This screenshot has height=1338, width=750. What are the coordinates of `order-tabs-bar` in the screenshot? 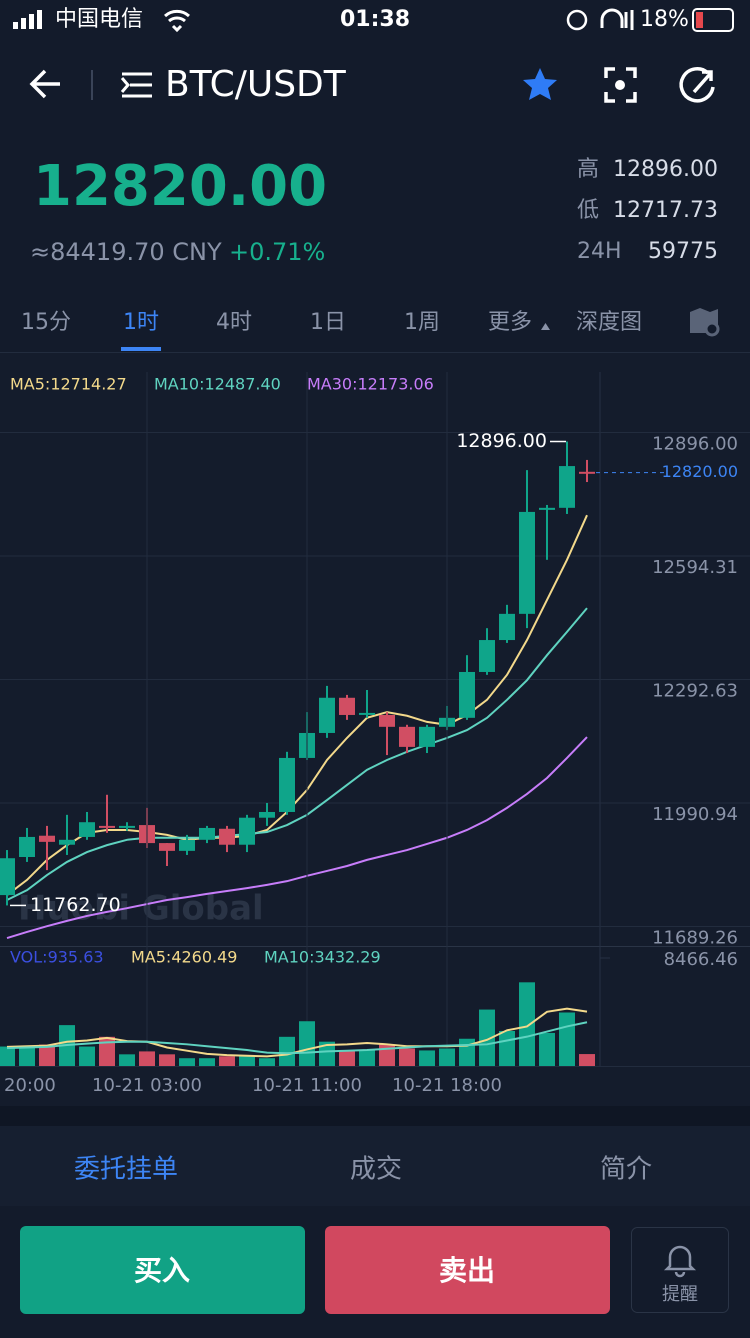 It's located at (375, 1166).